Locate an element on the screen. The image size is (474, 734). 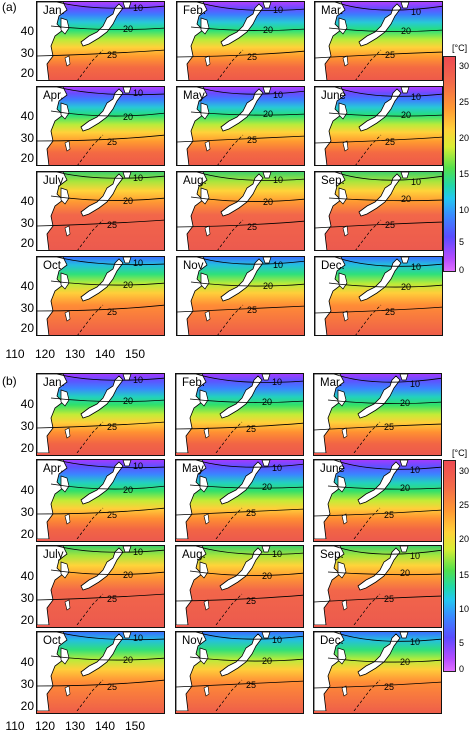
month-label: May is located at coordinates (194, 96).